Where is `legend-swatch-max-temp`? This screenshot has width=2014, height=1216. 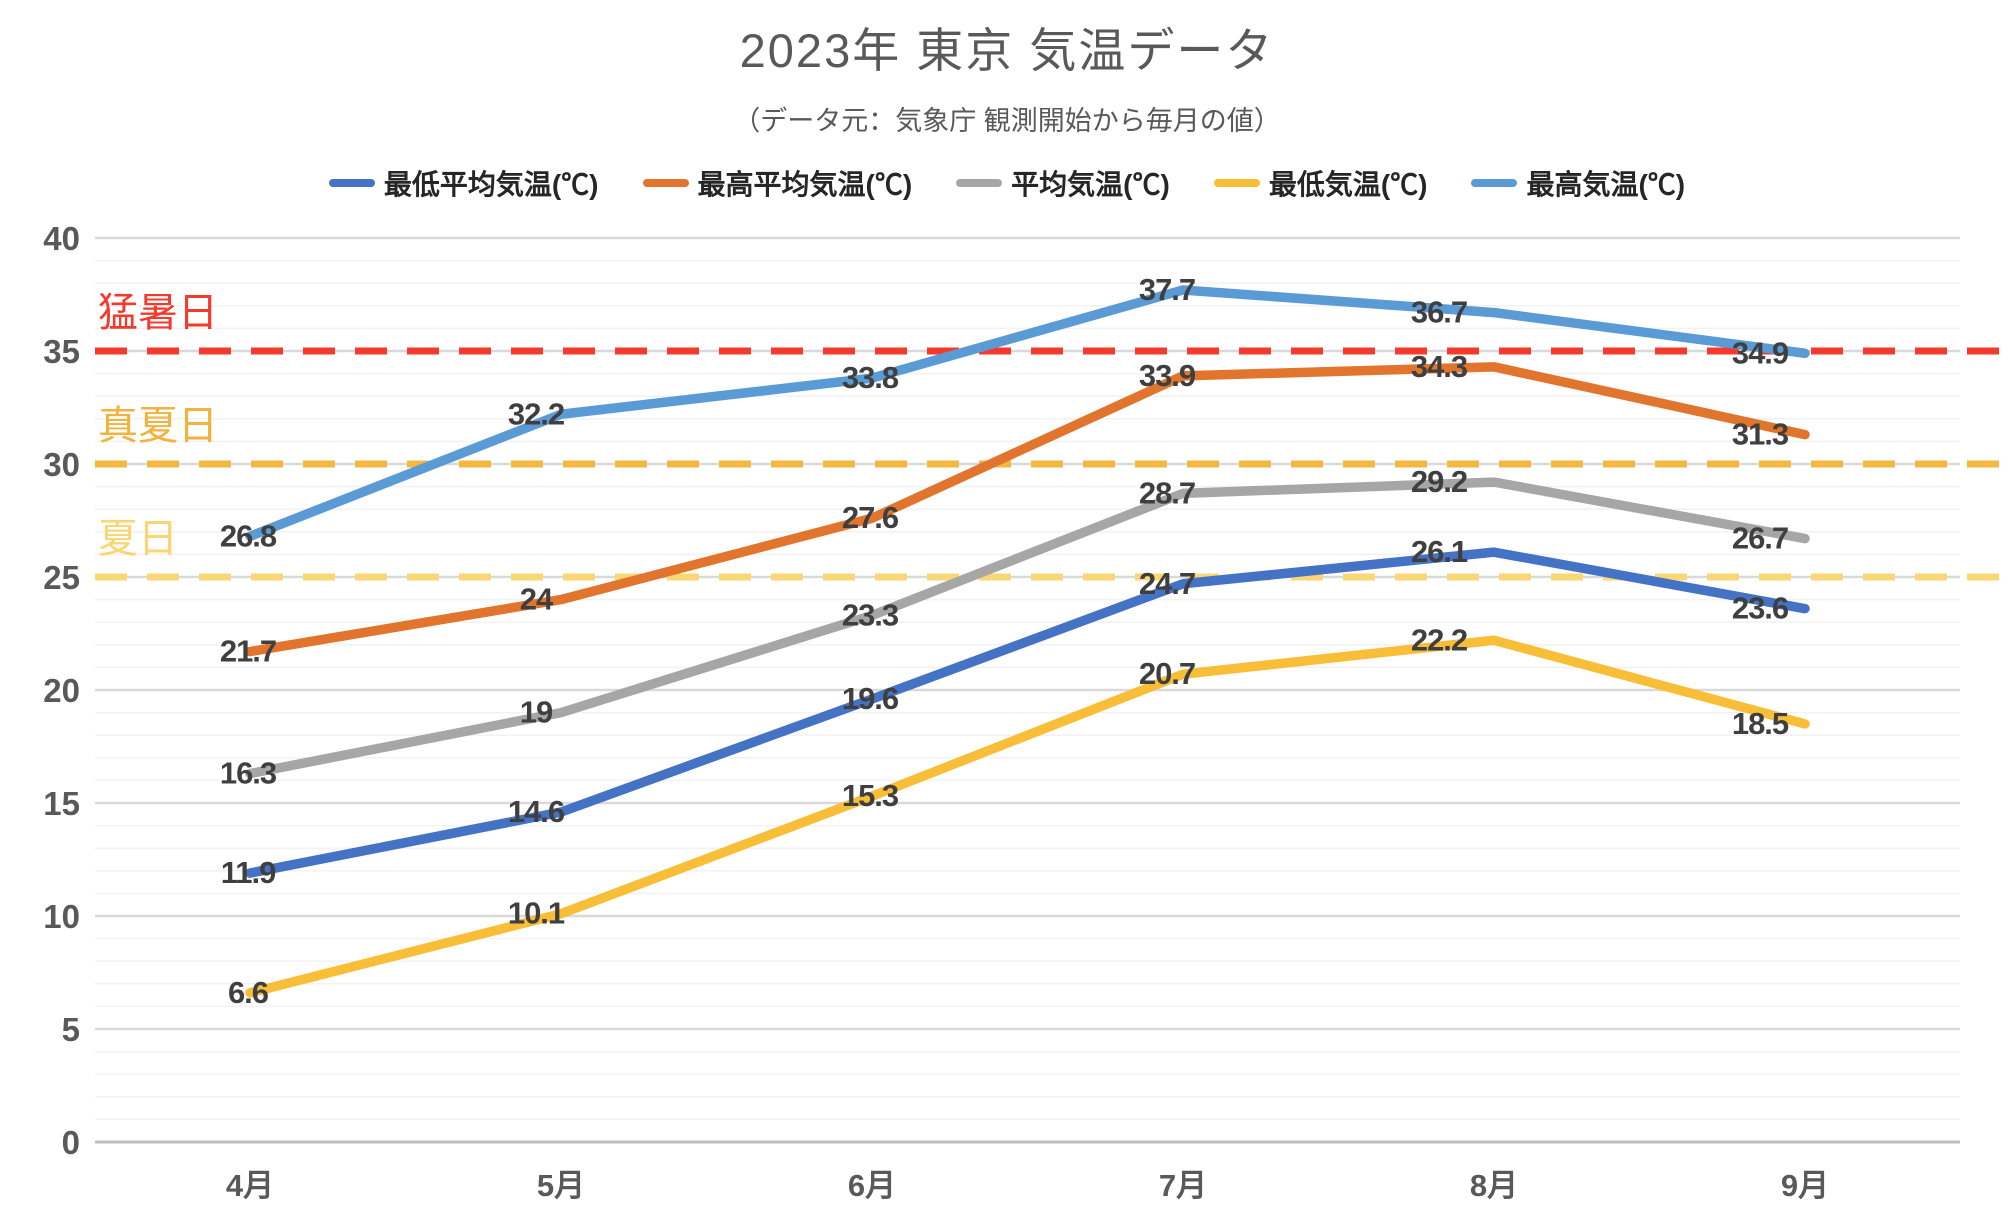 legend-swatch-max-temp is located at coordinates (1494, 183).